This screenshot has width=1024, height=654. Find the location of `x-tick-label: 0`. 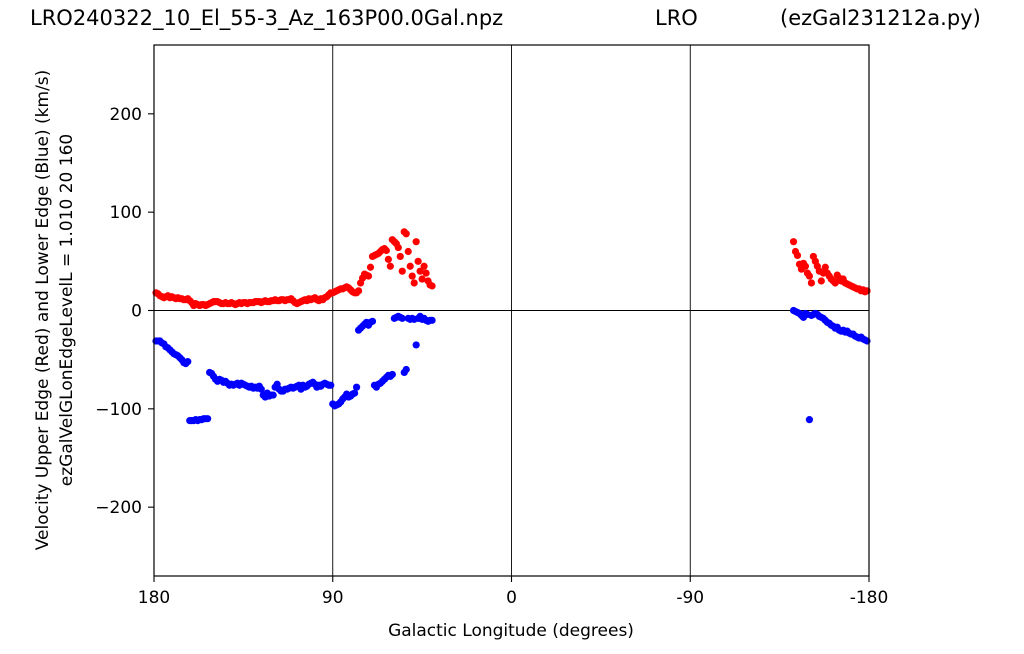

x-tick-label: 0 is located at coordinates (511, 598).